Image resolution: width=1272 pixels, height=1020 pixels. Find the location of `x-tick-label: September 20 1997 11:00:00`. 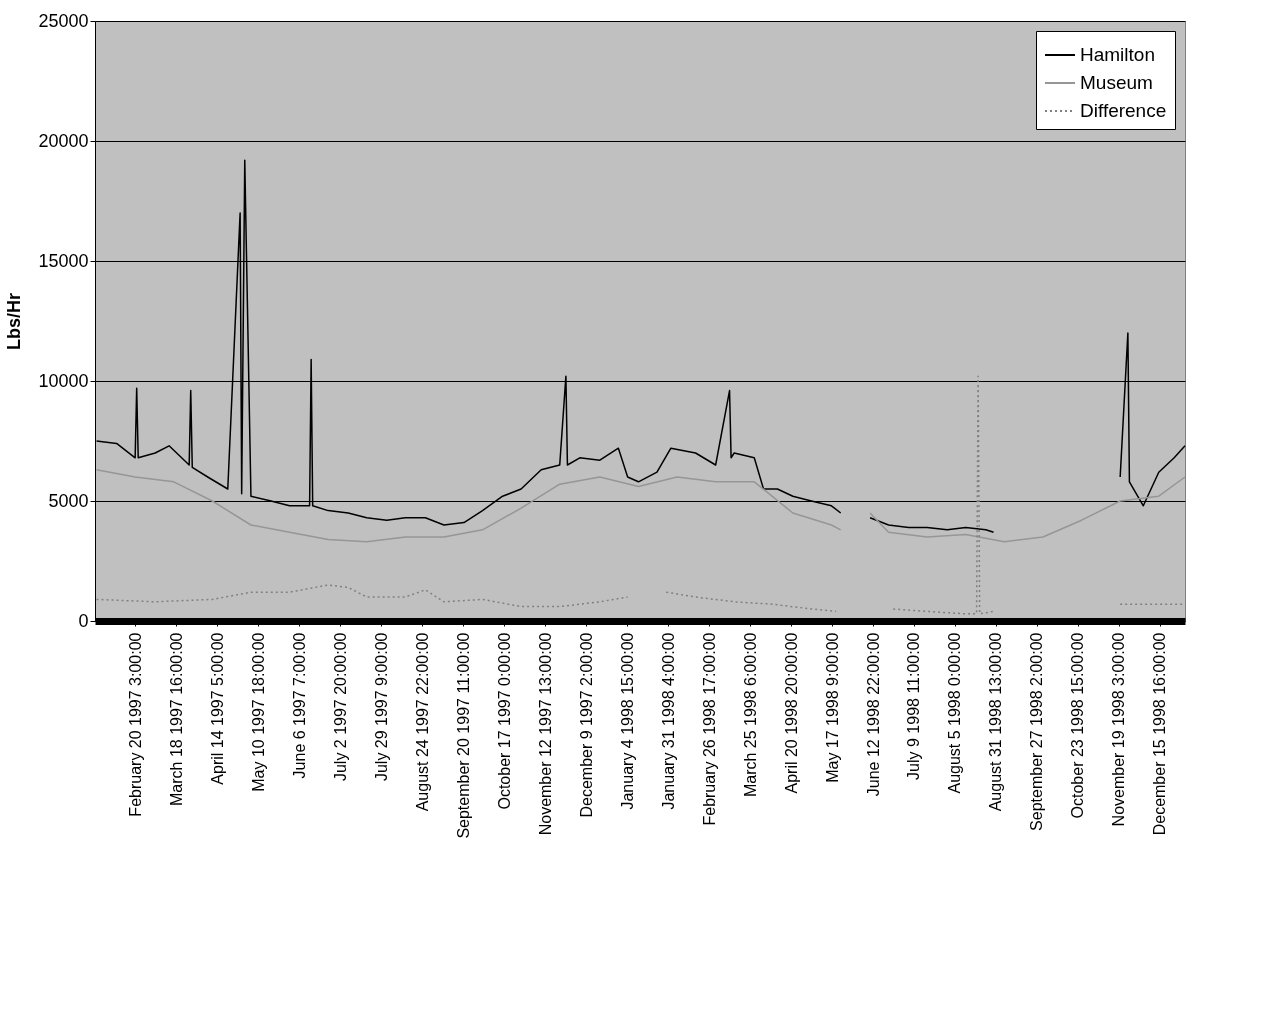

x-tick-label: September 20 1997 11:00:00 is located at coordinates (463, 735).